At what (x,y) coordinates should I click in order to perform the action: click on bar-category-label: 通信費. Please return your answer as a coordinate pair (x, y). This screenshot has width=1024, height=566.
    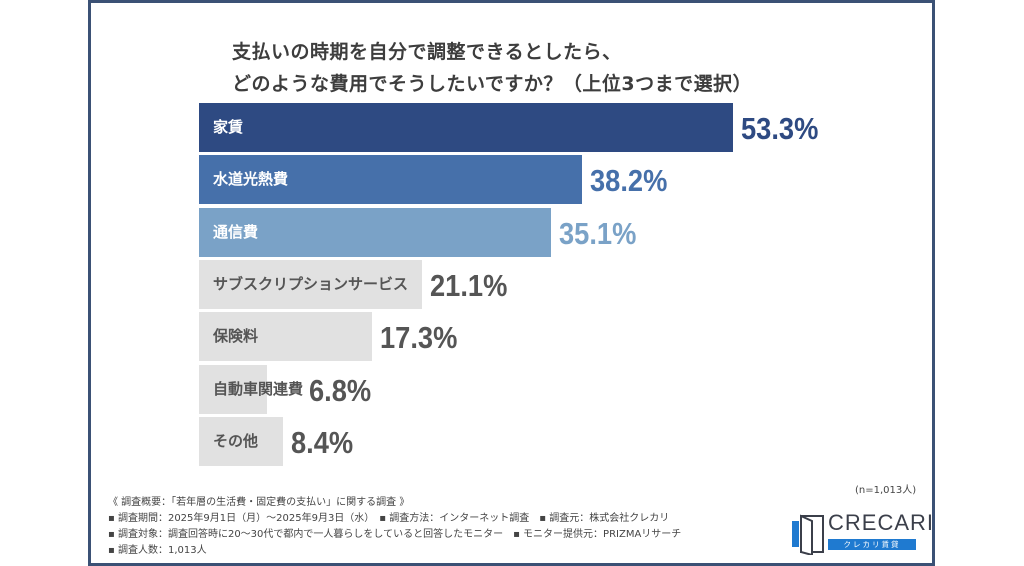
    Looking at the image, I should click on (236, 231).